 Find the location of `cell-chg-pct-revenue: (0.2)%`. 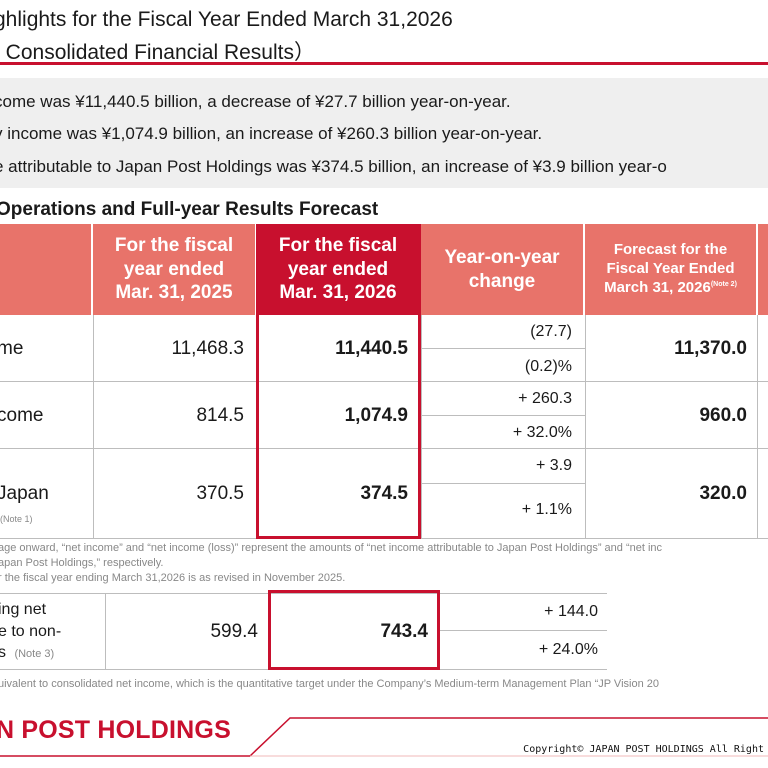

cell-chg-pct-revenue: (0.2)% is located at coordinates (548, 366).